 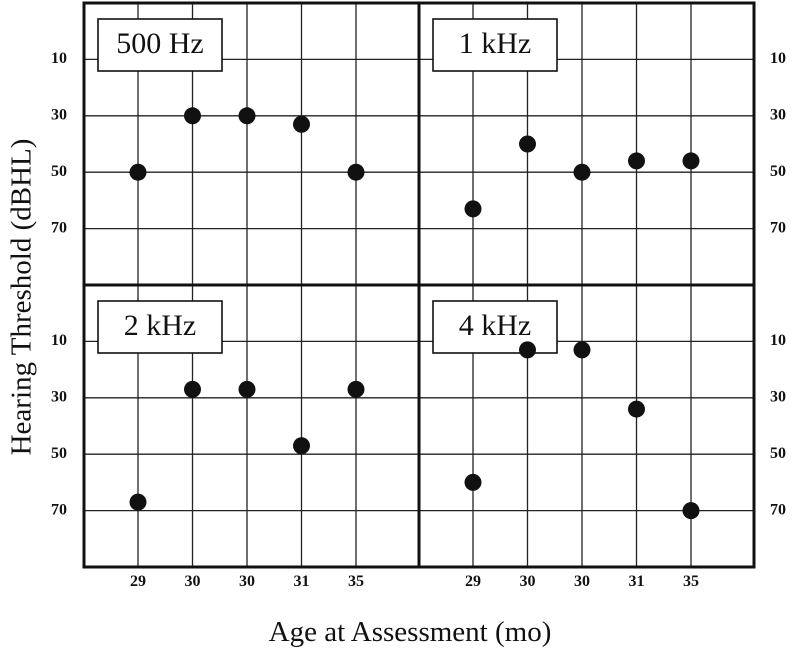 I want to click on panel-label: 1 kHz, so click(x=495, y=43).